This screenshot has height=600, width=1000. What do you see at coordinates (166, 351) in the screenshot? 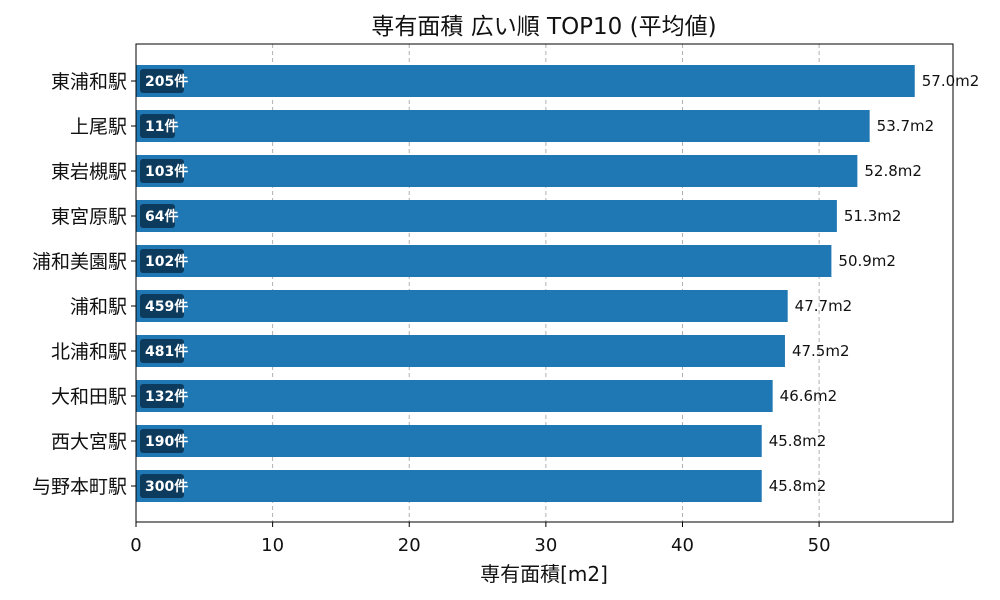
I see `count-label: 481件` at bounding box center [166, 351].